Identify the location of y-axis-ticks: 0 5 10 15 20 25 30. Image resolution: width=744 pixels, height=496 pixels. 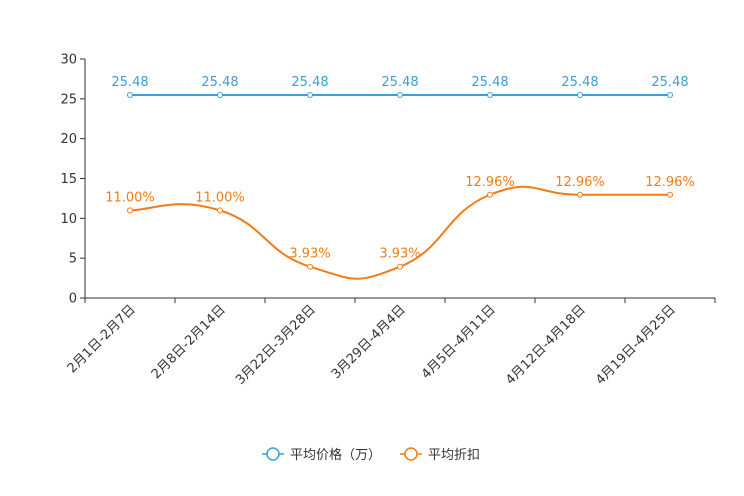
(72, 180).